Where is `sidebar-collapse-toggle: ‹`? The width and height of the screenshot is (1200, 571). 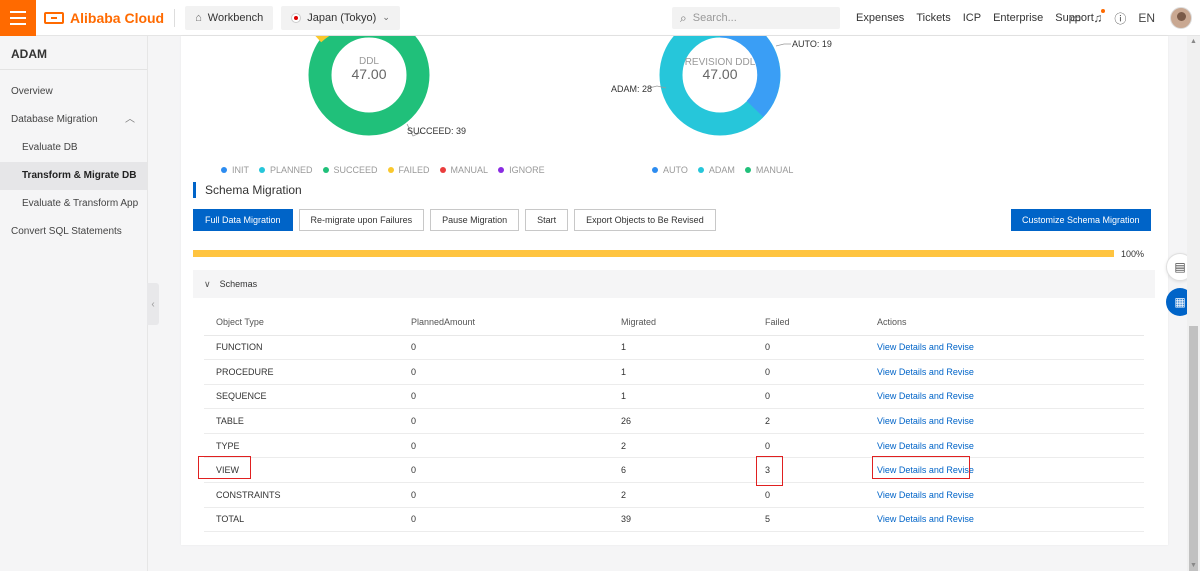
sidebar-collapse-toggle: ‹ is located at coordinates (153, 304).